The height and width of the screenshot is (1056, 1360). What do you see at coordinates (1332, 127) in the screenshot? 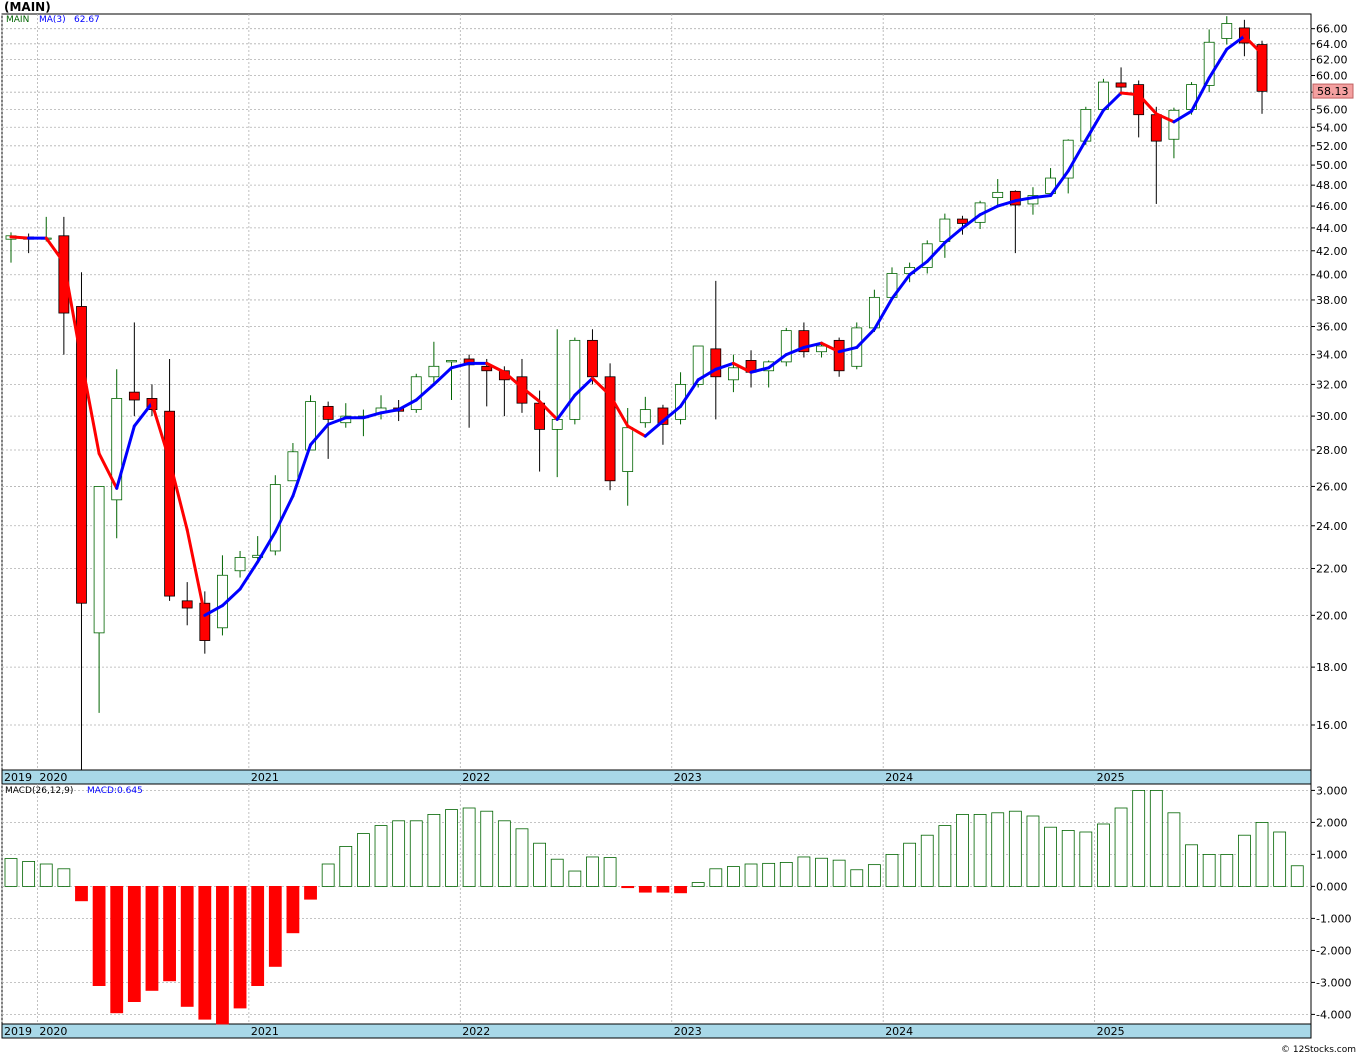
I see `price-tick-label: 54.00` at bounding box center [1332, 127].